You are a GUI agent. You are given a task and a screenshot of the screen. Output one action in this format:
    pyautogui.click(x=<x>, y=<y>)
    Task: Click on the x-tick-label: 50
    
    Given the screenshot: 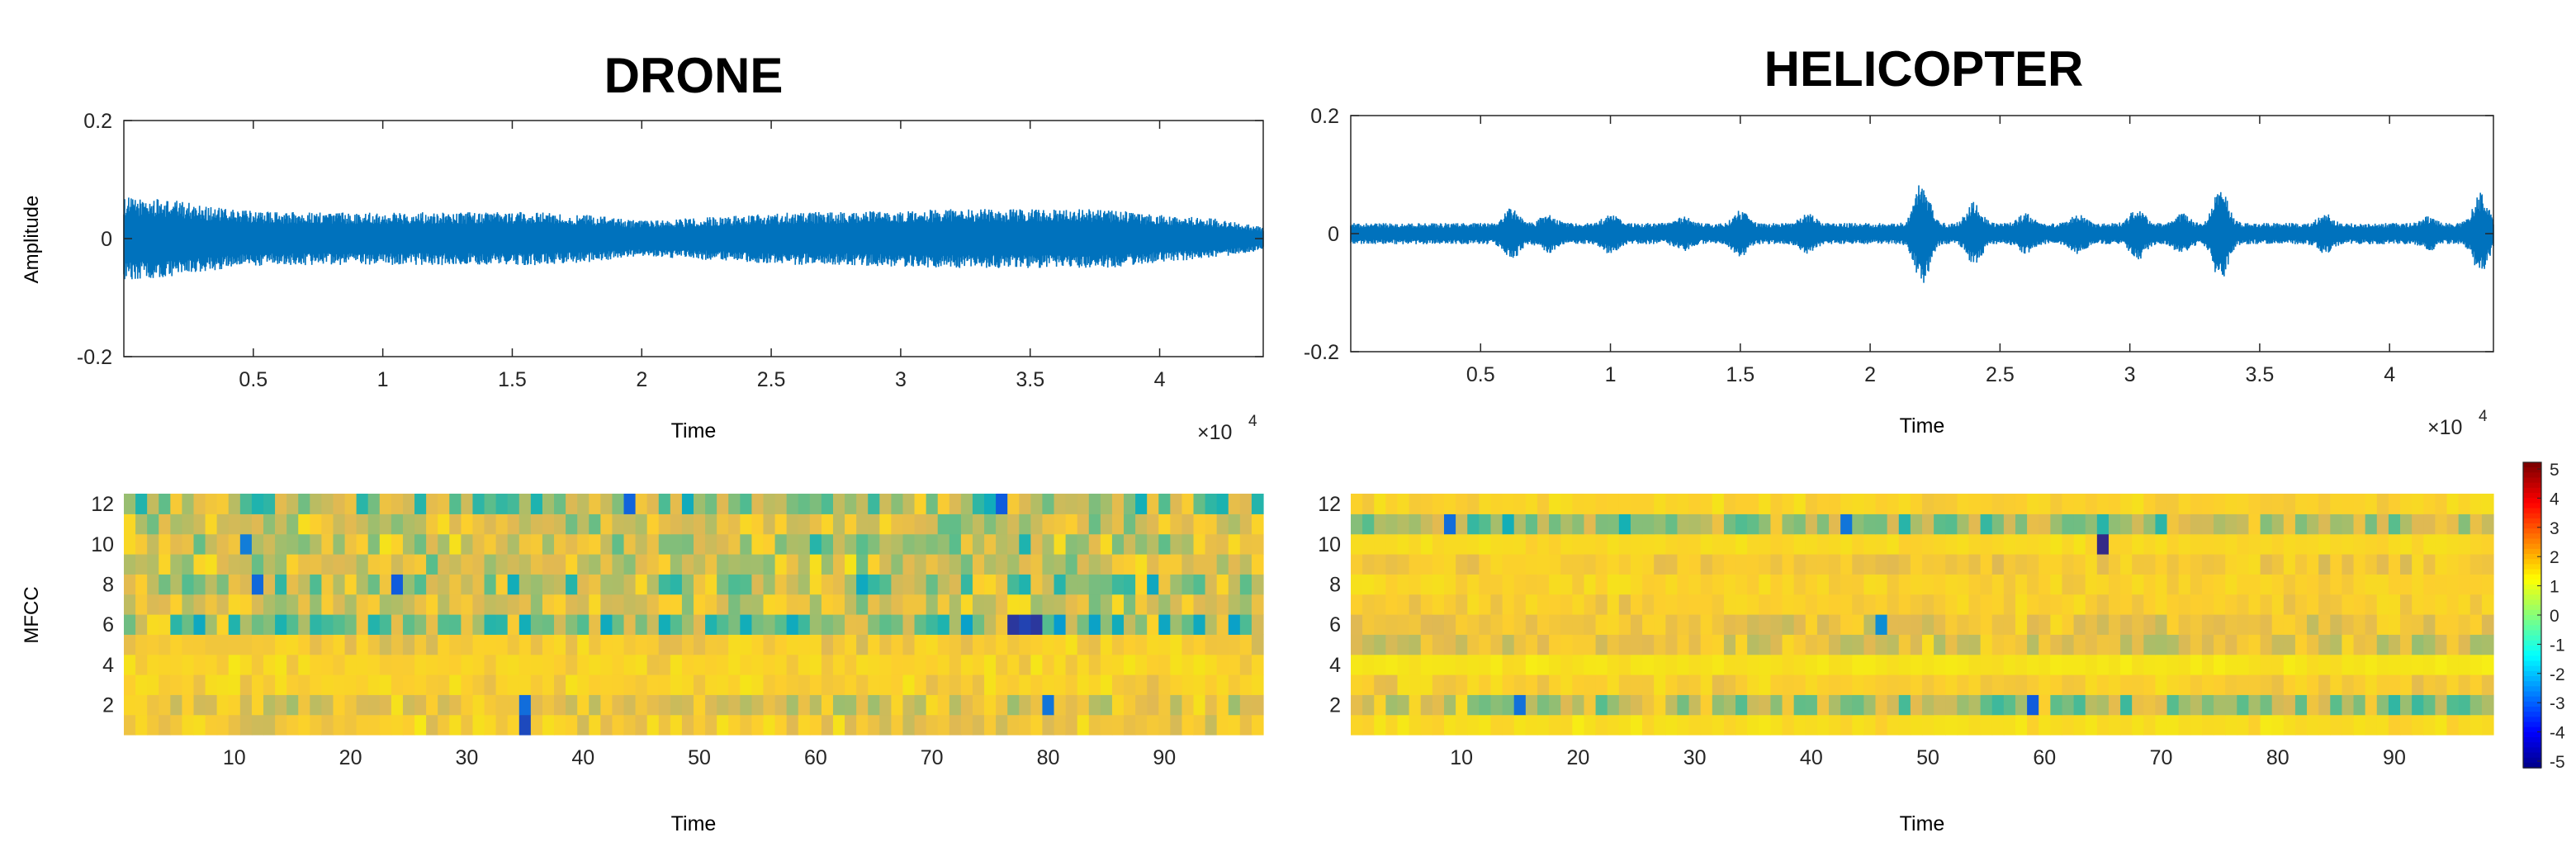 What is the action you would take?
    pyautogui.click(x=699, y=757)
    